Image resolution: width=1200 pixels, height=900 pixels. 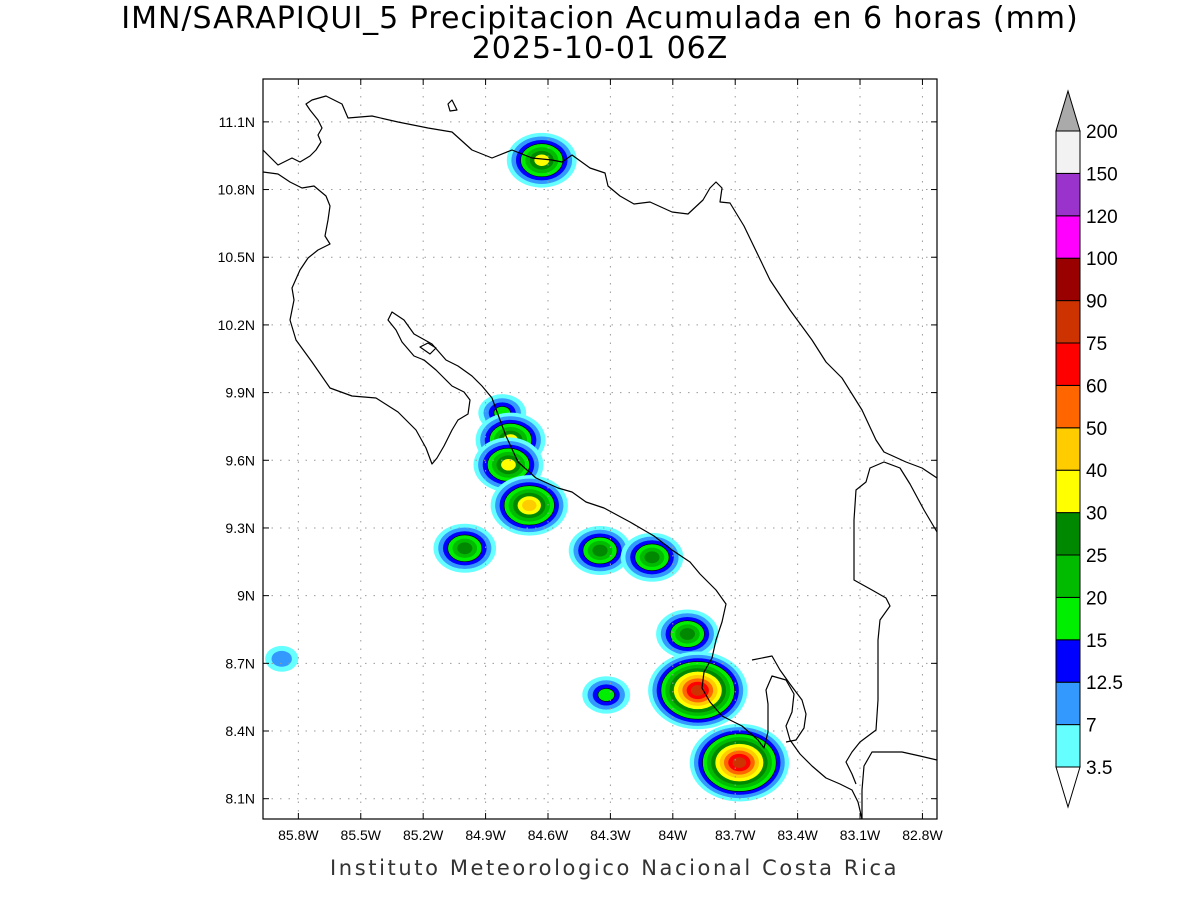 What do you see at coordinates (600, 48) in the screenshot?
I see `map-valid-time: 2025-10-01 06Z` at bounding box center [600, 48].